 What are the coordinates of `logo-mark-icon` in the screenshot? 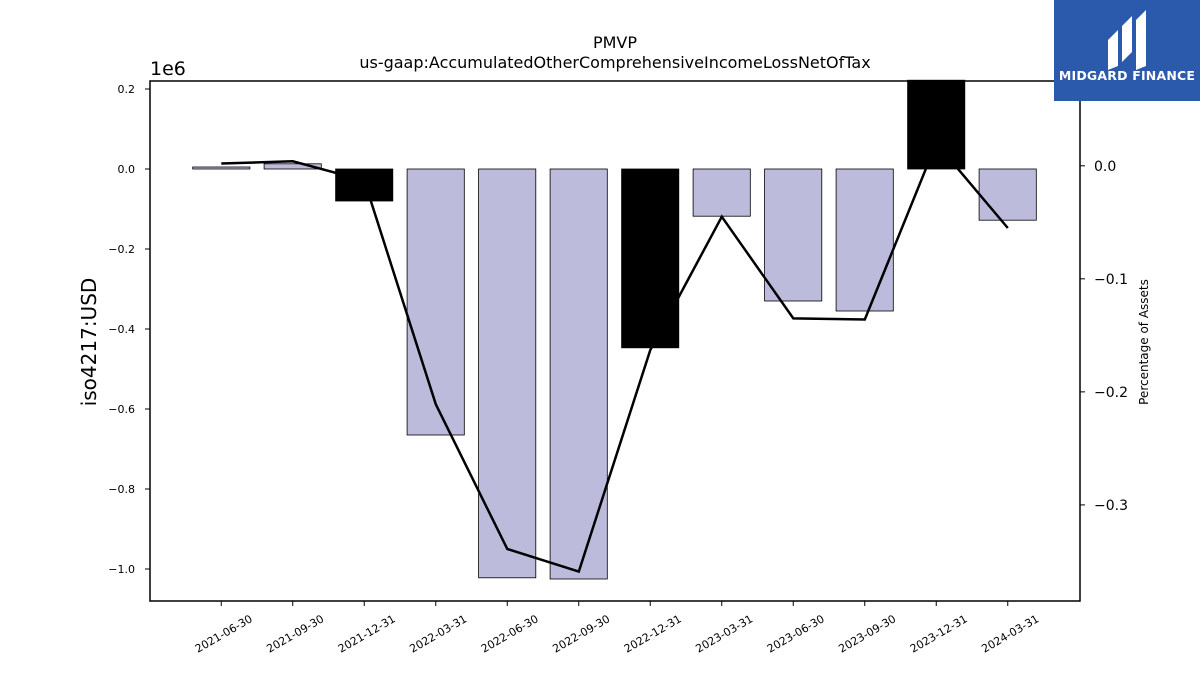 It's located at (1127, 40).